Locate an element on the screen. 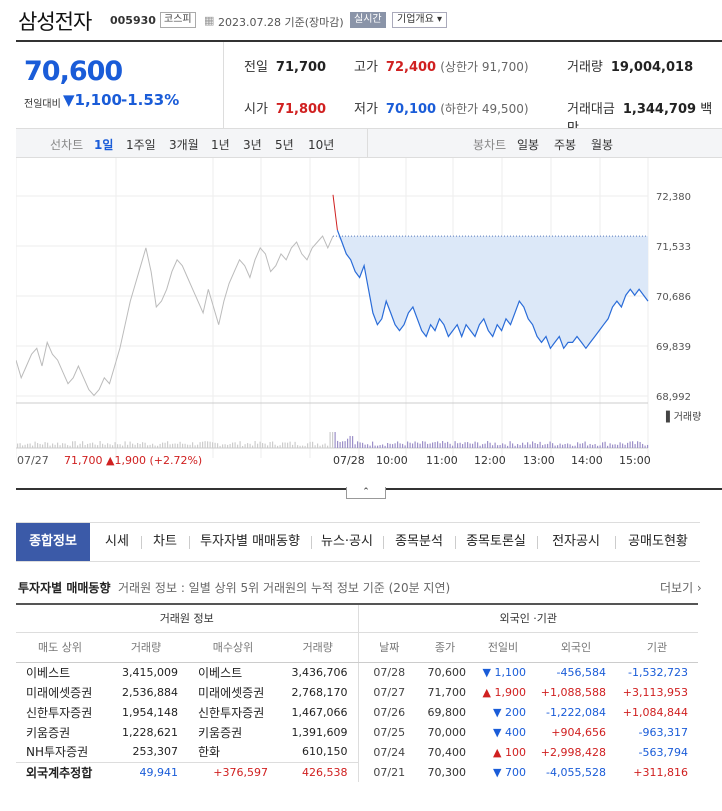 The height and width of the screenshot is (811, 722). tab-overview: 종합정보 is located at coordinates (53, 542).